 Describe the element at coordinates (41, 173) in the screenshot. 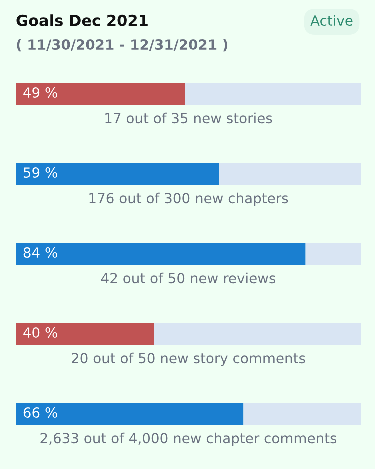

I see `data-label: 59 %` at that location.